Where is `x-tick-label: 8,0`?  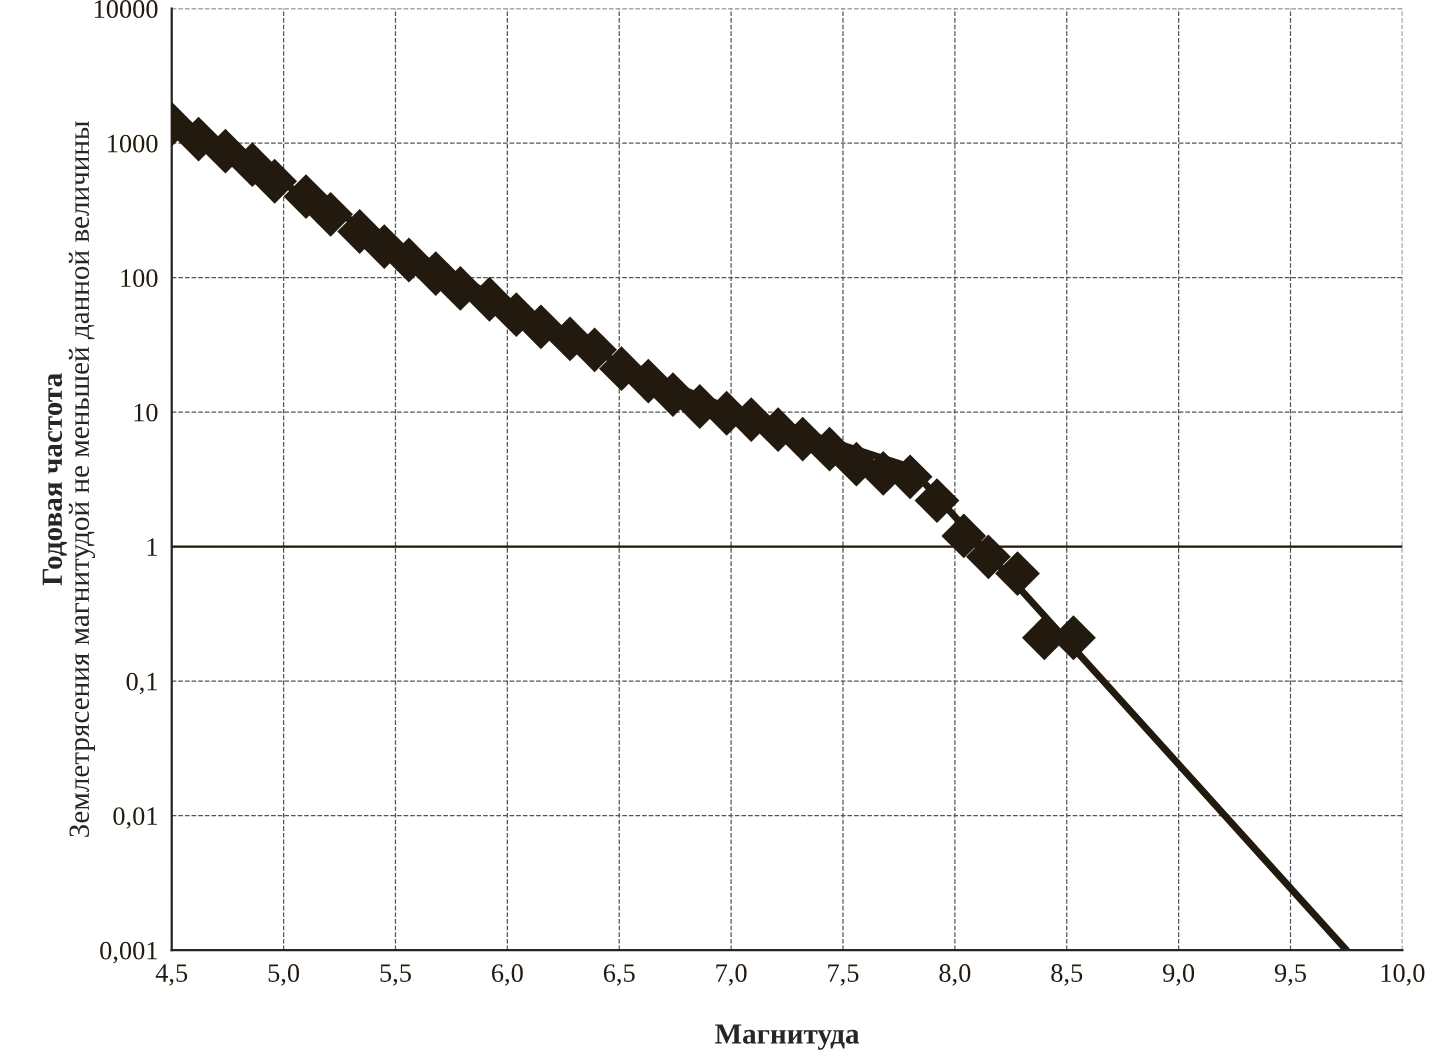
x-tick-label: 8,0 is located at coordinates (955, 975).